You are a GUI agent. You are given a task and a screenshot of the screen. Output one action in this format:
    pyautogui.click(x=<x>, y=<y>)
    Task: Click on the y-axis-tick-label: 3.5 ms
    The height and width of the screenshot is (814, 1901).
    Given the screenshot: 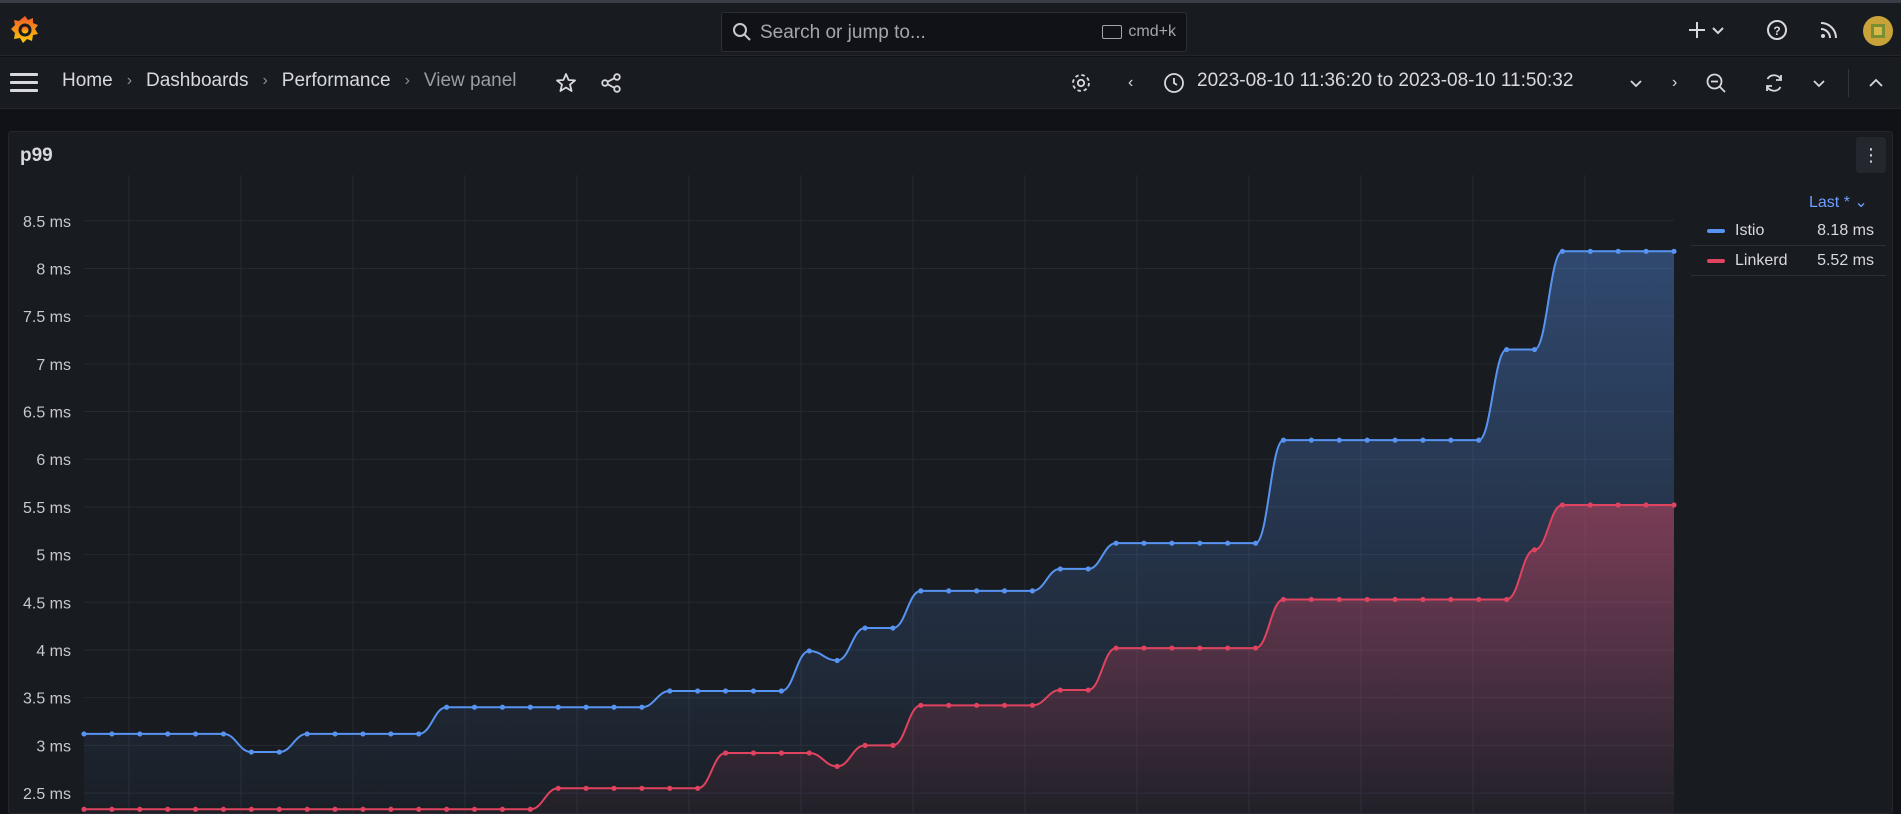 What is the action you would take?
    pyautogui.click(x=47, y=699)
    